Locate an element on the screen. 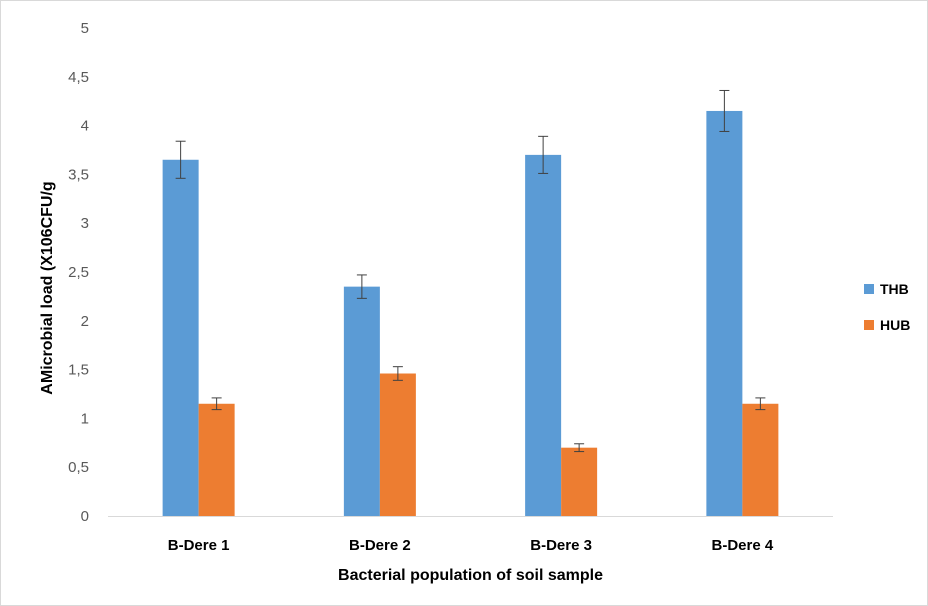 The height and width of the screenshot is (606, 928). y-tick-label: 2 is located at coordinates (85, 321).